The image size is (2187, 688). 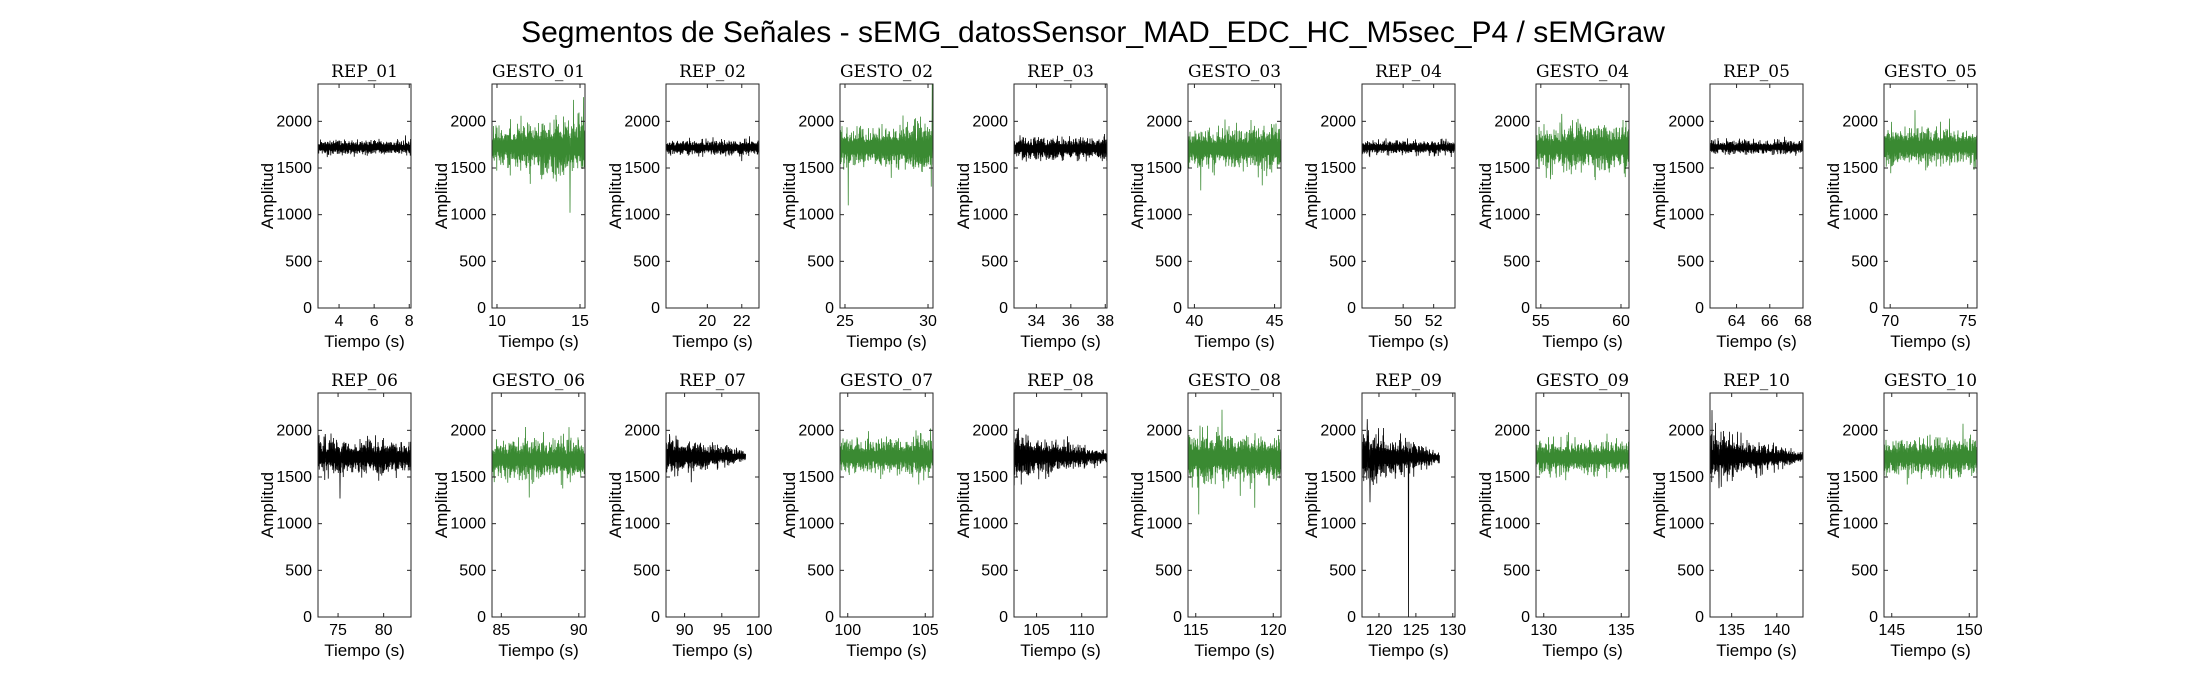 What do you see at coordinates (579, 630) in the screenshot?
I see `x-tick-label: 90` at bounding box center [579, 630].